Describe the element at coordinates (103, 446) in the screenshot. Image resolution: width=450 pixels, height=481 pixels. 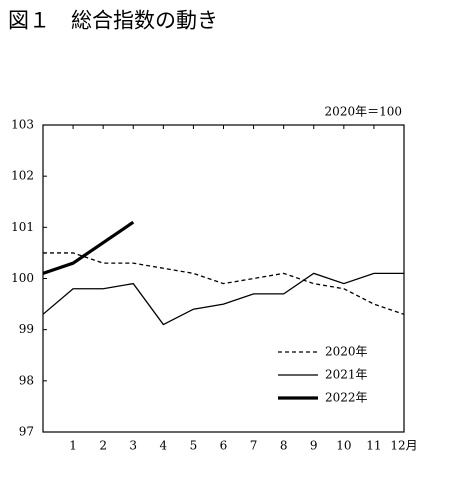
I see `x-tick-label: 2` at that location.